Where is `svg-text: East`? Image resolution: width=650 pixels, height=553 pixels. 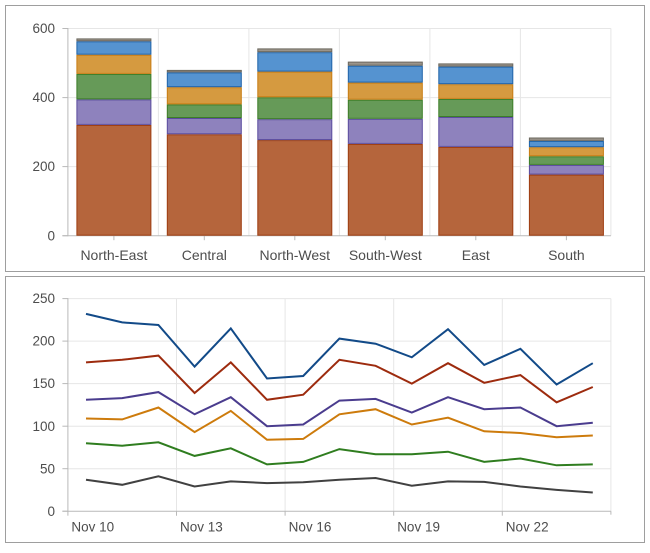
svg-text: East is located at coordinates (476, 255).